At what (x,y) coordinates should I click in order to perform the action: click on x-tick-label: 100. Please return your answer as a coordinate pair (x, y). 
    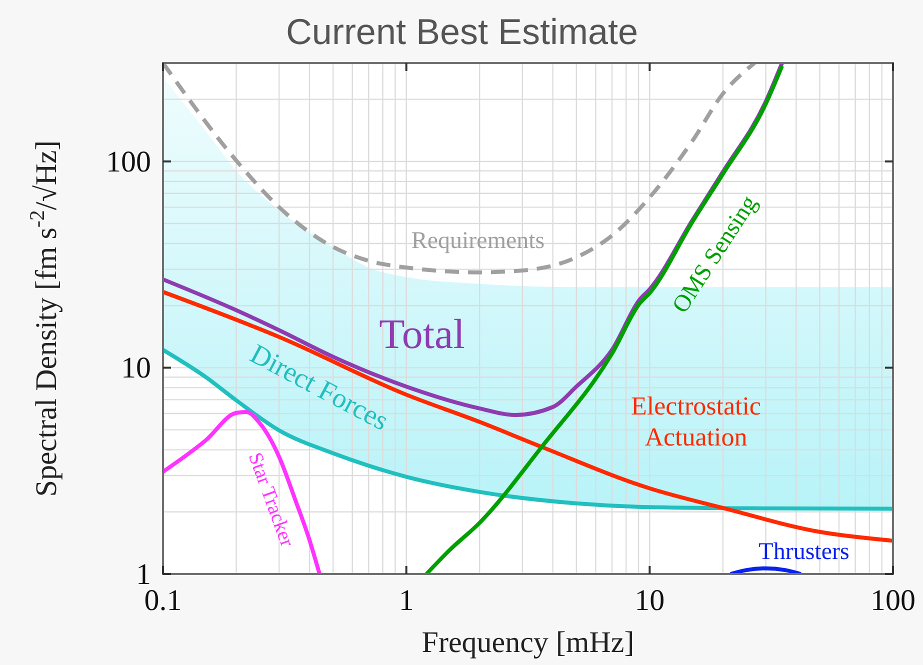
    Looking at the image, I should click on (893, 600).